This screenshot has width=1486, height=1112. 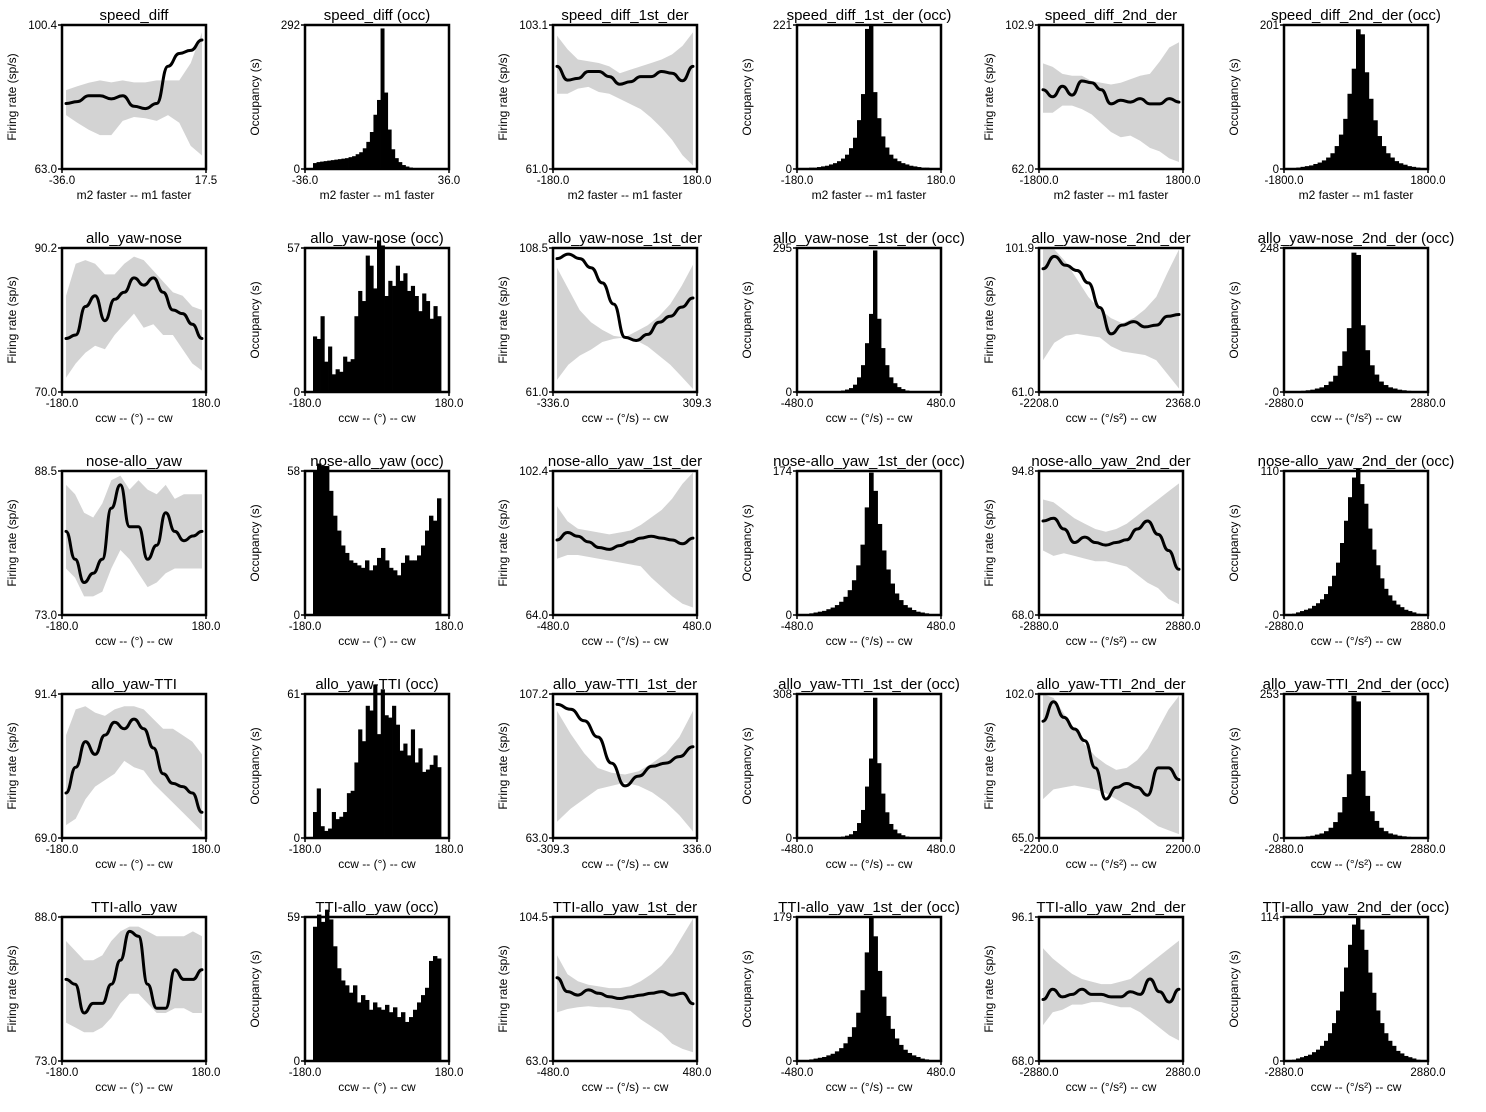 I want to click on x-tick-label-max: 36.0, so click(x=449, y=181).